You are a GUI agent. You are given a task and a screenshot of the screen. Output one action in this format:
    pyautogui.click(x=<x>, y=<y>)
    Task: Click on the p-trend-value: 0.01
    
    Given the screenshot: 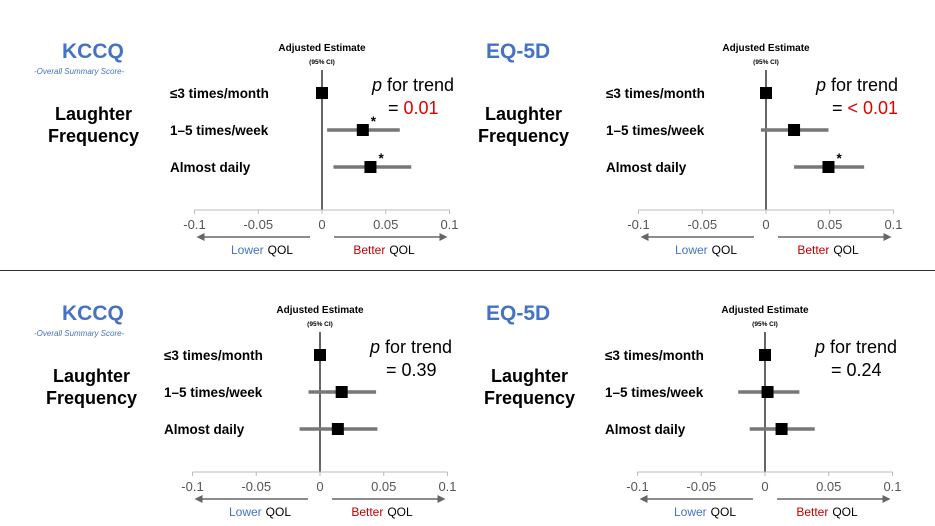 What is the action you would take?
    pyautogui.click(x=421, y=108)
    